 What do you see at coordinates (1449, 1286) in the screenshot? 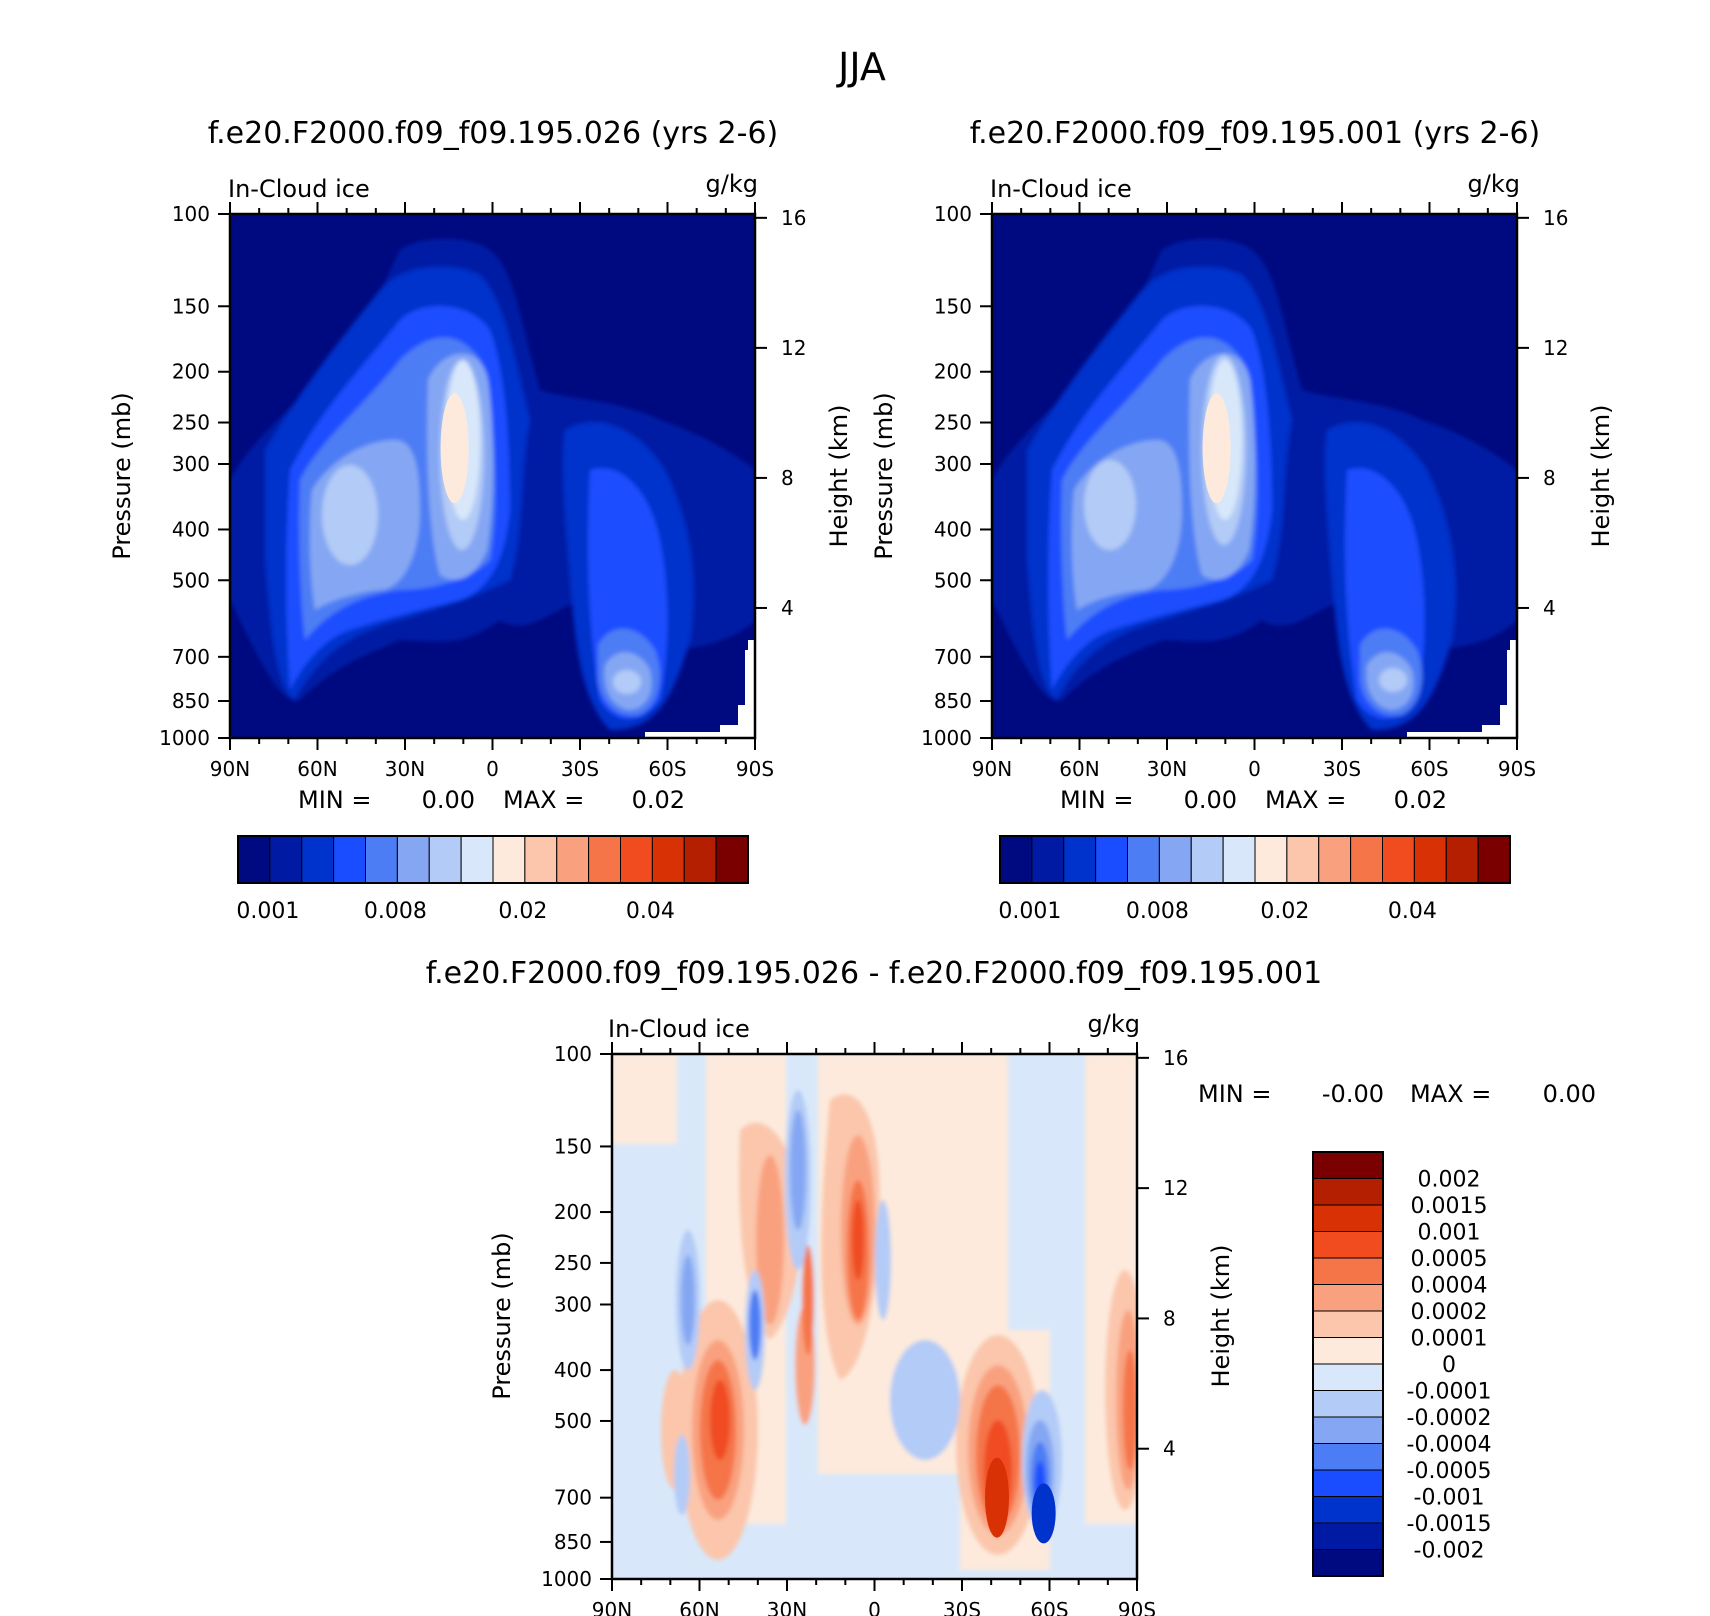
I see `colorbar-label: 0.0004` at bounding box center [1449, 1286].